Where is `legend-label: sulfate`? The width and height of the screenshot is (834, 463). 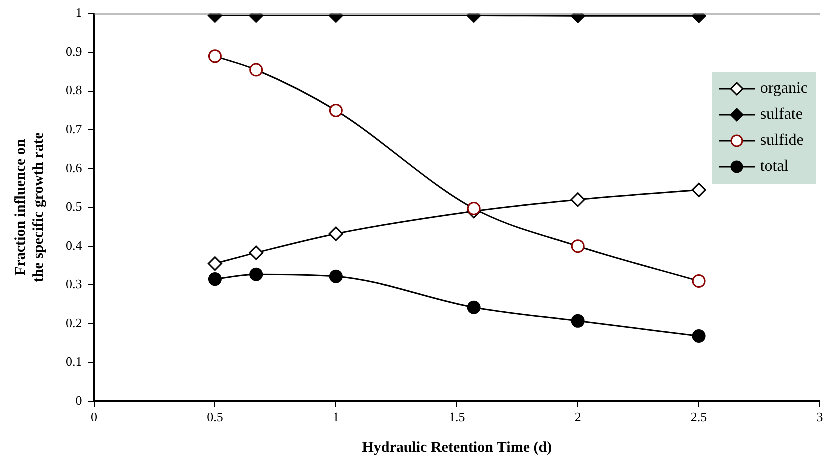 legend-label: sulfate is located at coordinates (781, 114).